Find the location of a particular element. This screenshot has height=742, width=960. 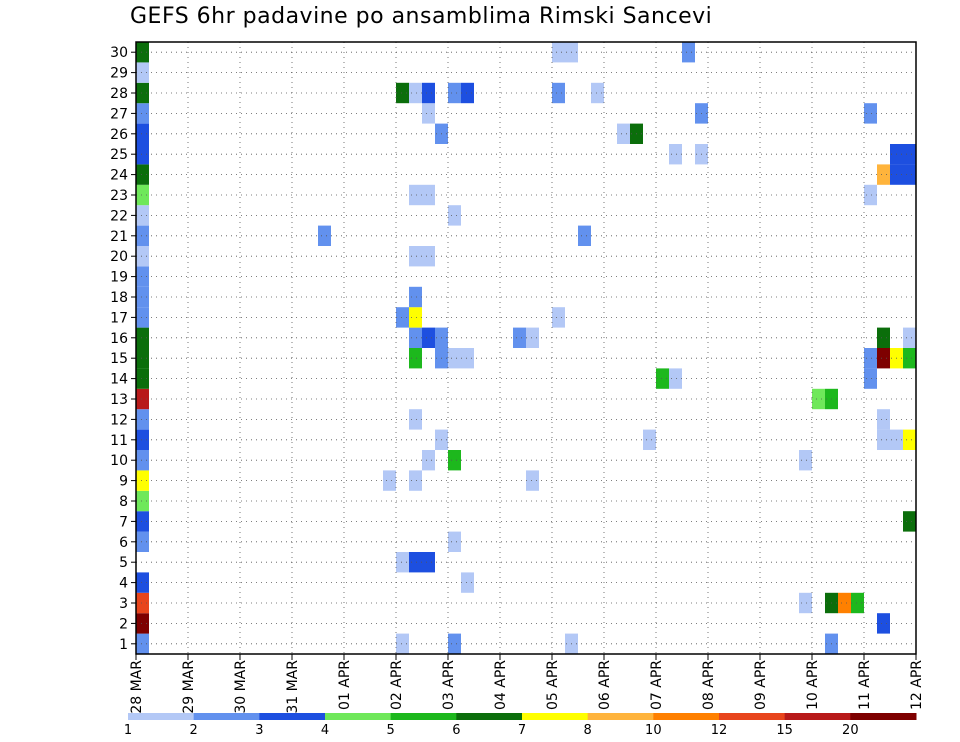

colorbar-label: 15 is located at coordinates (784, 730).